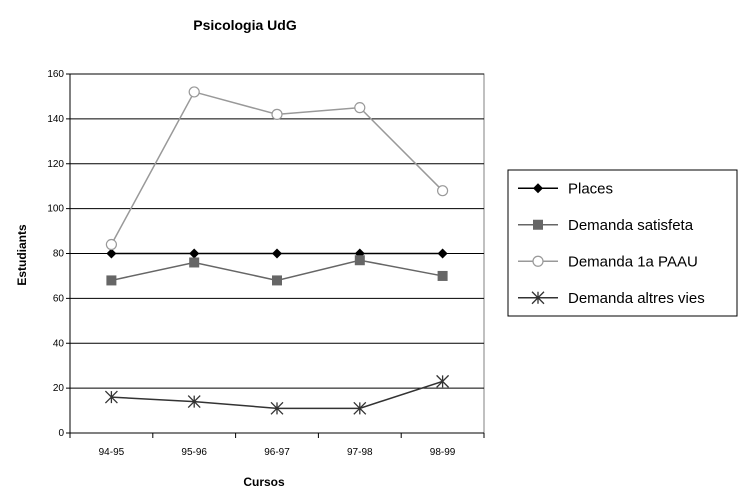  What do you see at coordinates (22, 255) in the screenshot?
I see `y-axis-label: Estudiants` at bounding box center [22, 255].